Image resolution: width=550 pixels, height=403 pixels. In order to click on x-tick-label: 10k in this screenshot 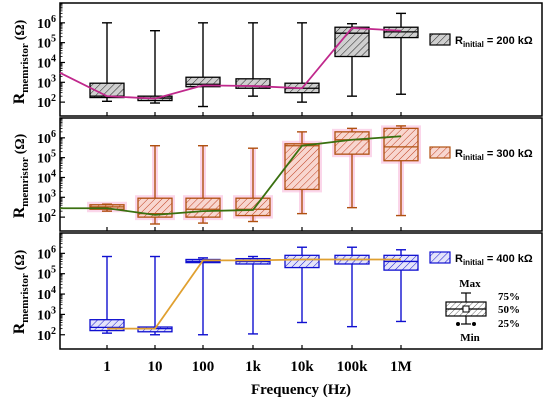, I will do `click(302, 367)`.